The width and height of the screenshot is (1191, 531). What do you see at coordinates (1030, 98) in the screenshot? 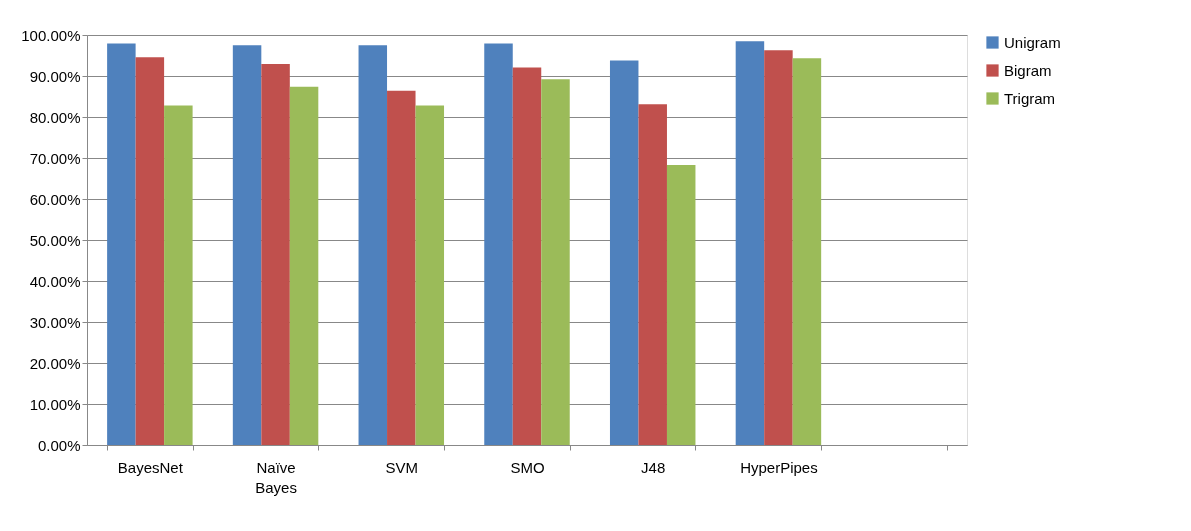
I see `legend-label: Trigram` at bounding box center [1030, 98].